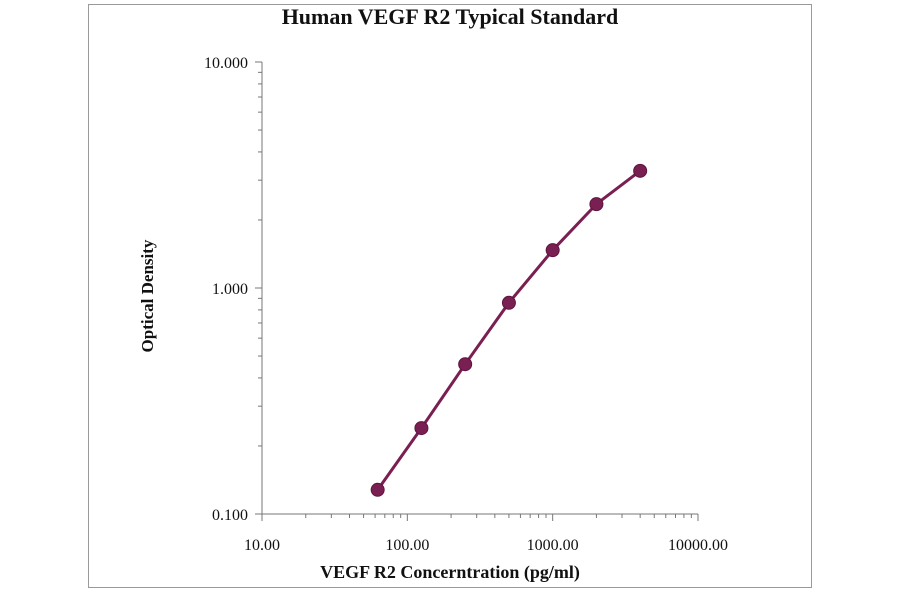 Image resolution: width=900 pixels, height=594 pixels. What do you see at coordinates (450, 572) in the screenshot?
I see `x-axis-label: VEGF R2 Concerntration (pg/ml)` at bounding box center [450, 572].